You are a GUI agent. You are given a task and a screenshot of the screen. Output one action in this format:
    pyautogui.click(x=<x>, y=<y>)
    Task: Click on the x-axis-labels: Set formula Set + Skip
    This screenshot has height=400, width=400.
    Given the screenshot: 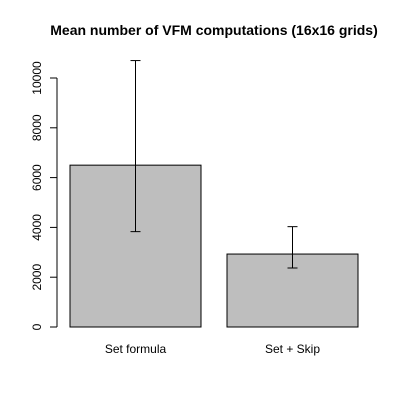 What is the action you would take?
    pyautogui.click(x=213, y=349)
    